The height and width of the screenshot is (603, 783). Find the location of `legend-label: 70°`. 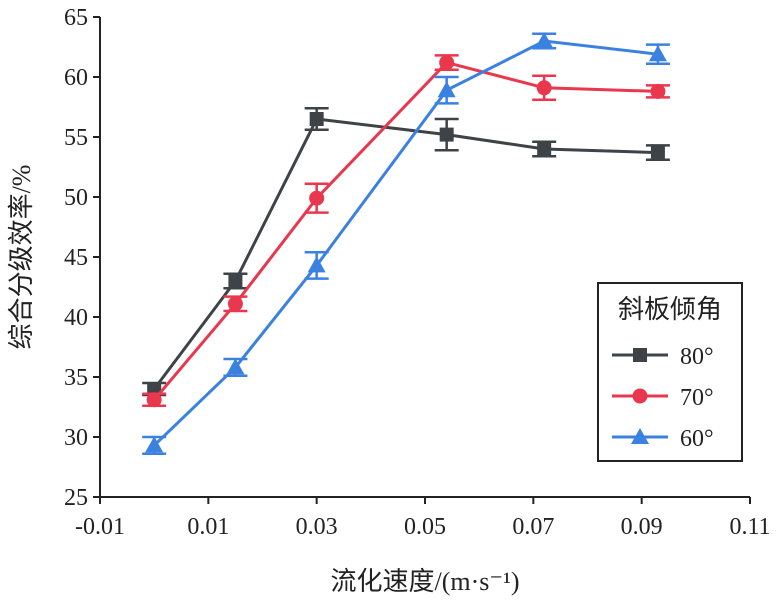

legend-label: 70° is located at coordinates (697, 398).